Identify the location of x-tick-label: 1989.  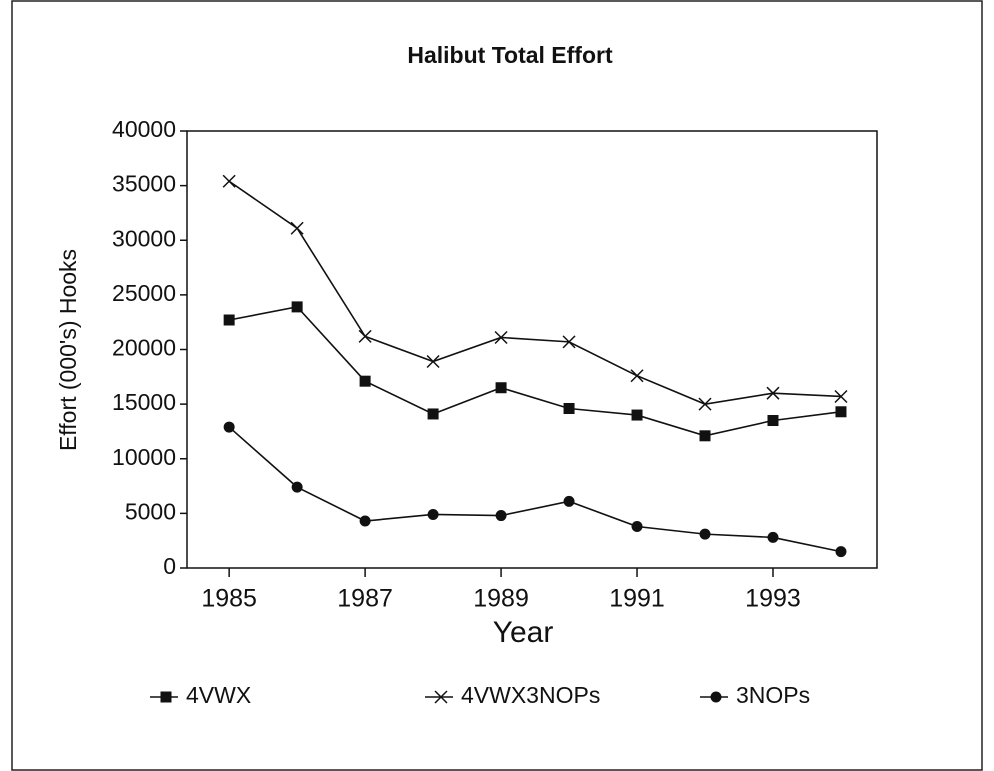
(501, 599).